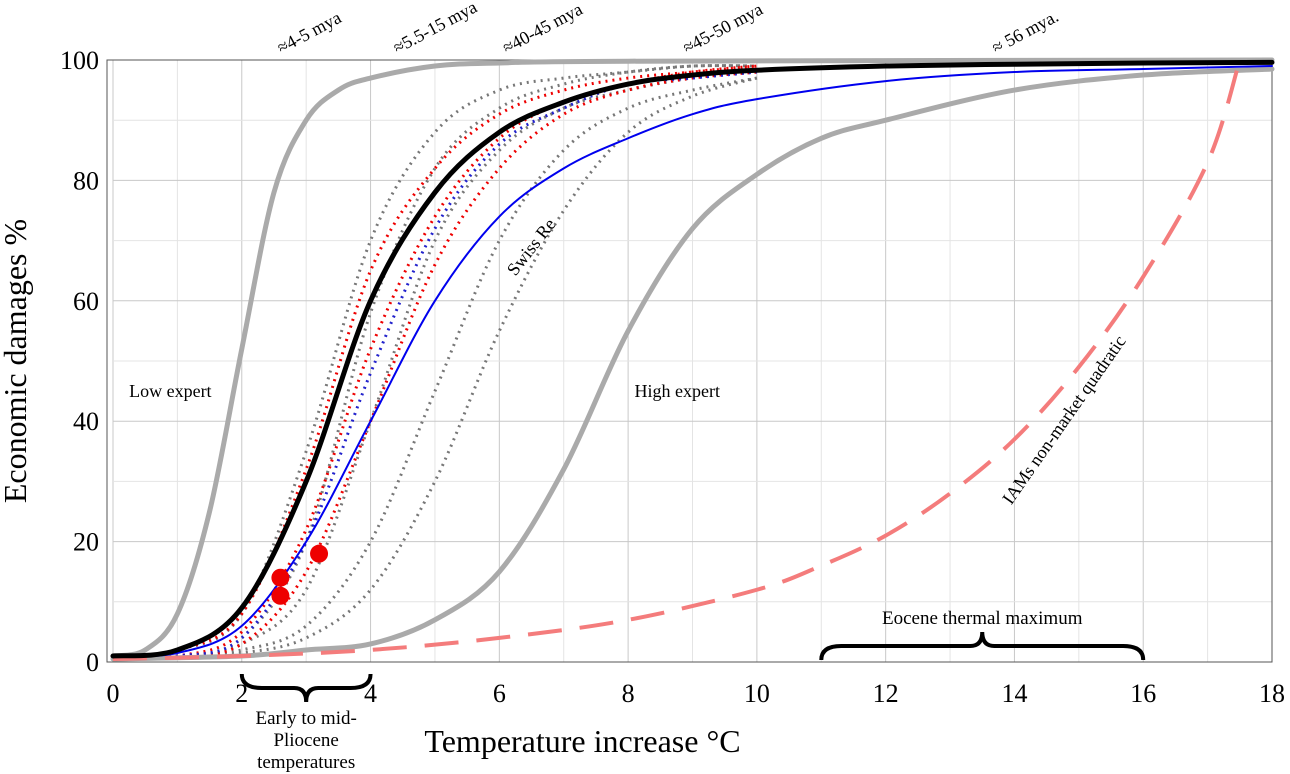 Image resolution: width=1290 pixels, height=774 pixels. Describe the element at coordinates (79, 60) in the screenshot. I see `y-tick-label: 100` at that location.